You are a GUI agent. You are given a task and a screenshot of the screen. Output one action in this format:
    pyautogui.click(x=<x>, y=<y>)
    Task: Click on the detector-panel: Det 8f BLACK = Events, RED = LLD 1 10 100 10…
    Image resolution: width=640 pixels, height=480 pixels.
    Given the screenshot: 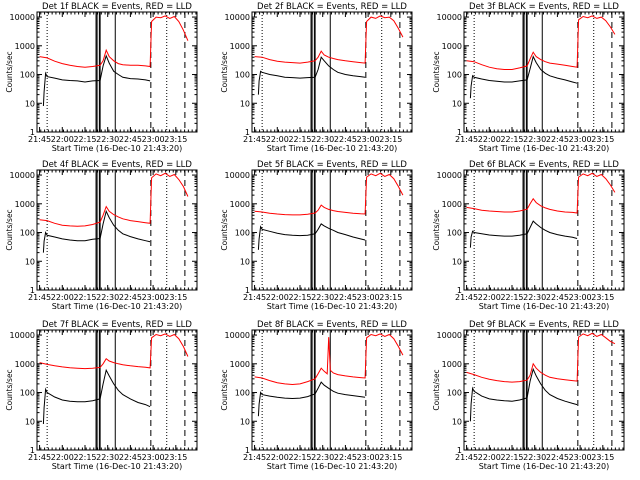 What is the action you would take?
    pyautogui.click(x=316, y=395)
    